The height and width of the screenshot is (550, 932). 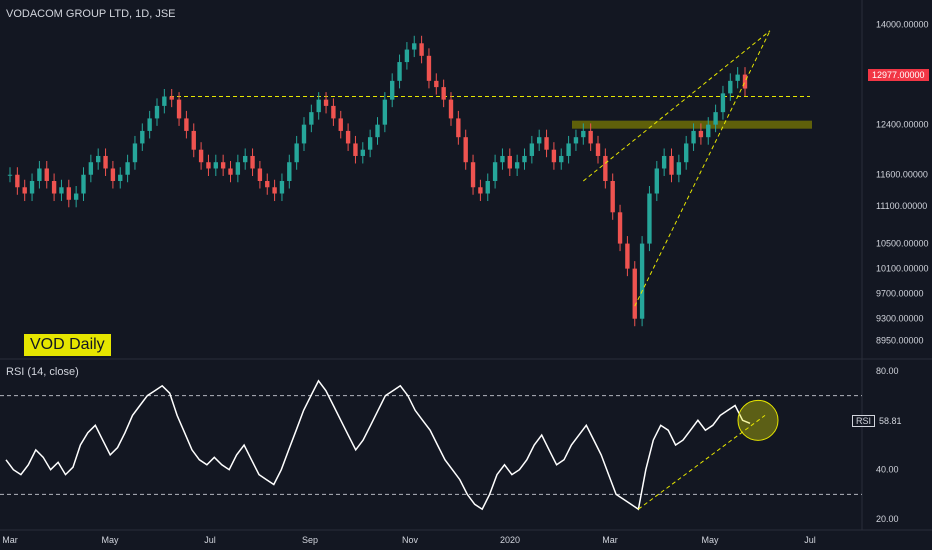 I want to click on resistance-zone, so click(x=692, y=124).